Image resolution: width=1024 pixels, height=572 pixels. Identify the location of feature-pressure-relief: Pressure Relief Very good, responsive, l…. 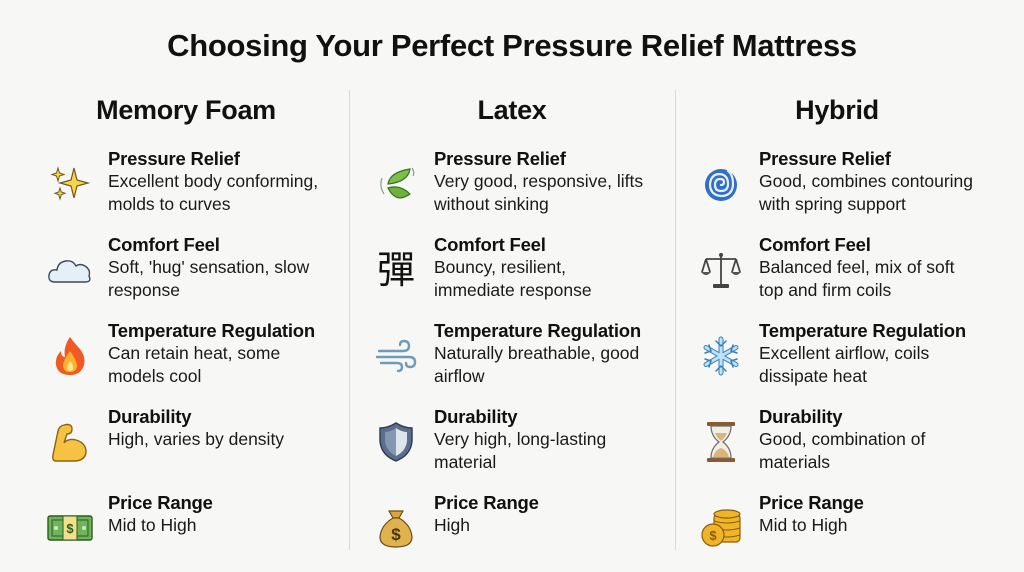
(532, 188).